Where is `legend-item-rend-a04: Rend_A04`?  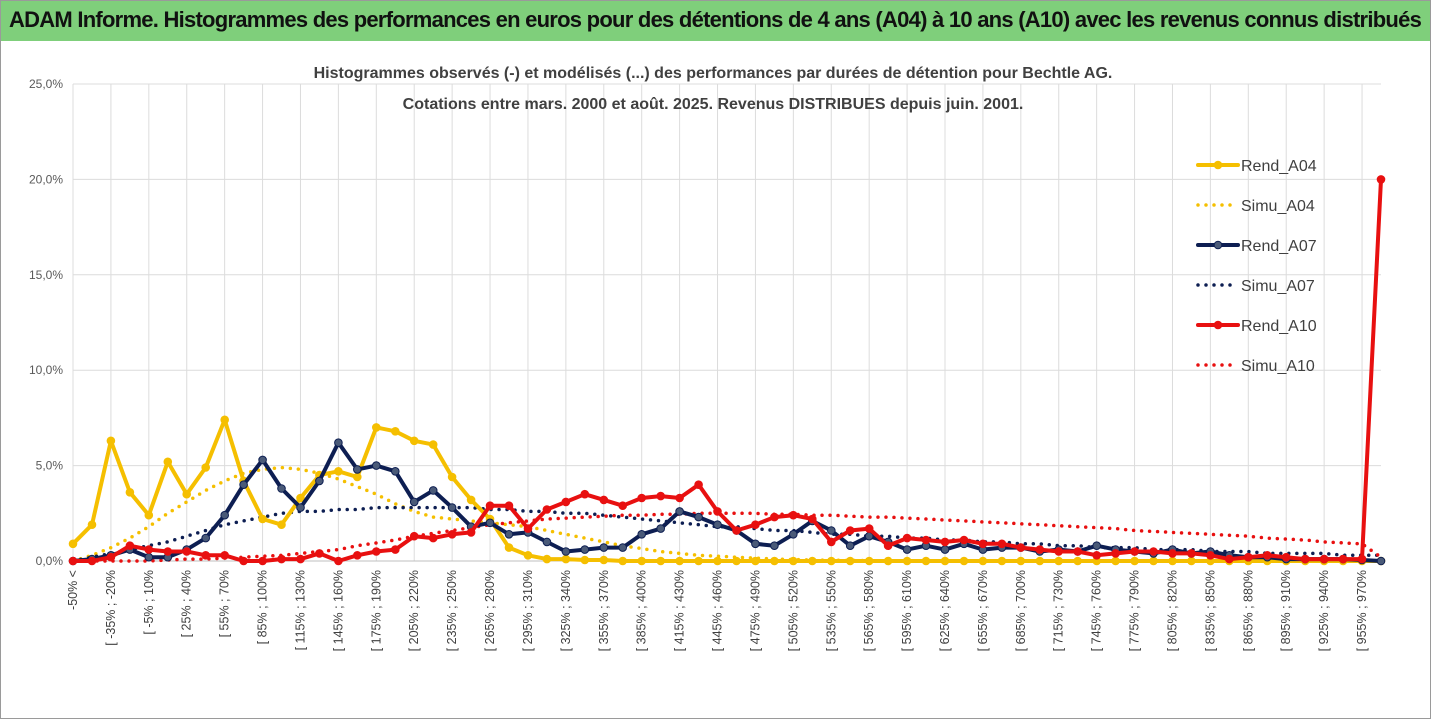 legend-item-rend-a04: Rend_A04 is located at coordinates (1256, 166).